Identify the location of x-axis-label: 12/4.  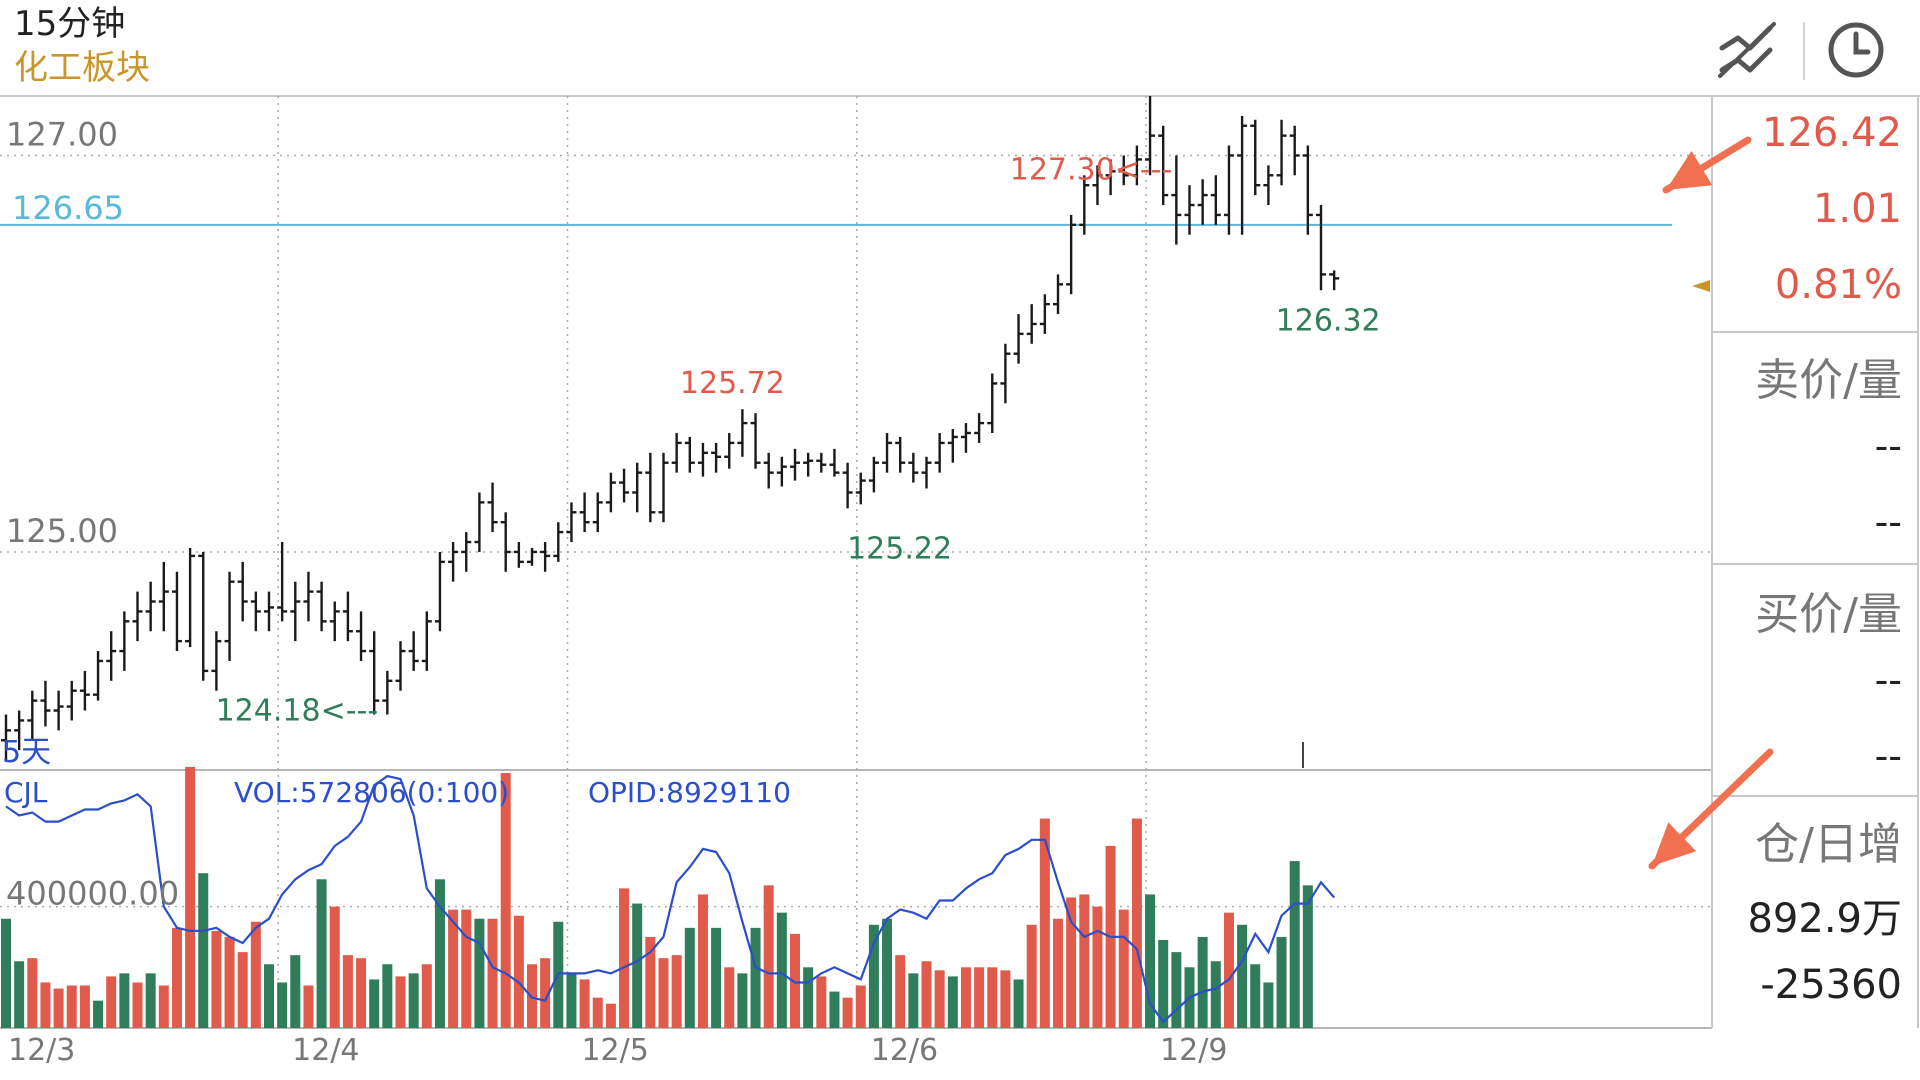
(325, 1050).